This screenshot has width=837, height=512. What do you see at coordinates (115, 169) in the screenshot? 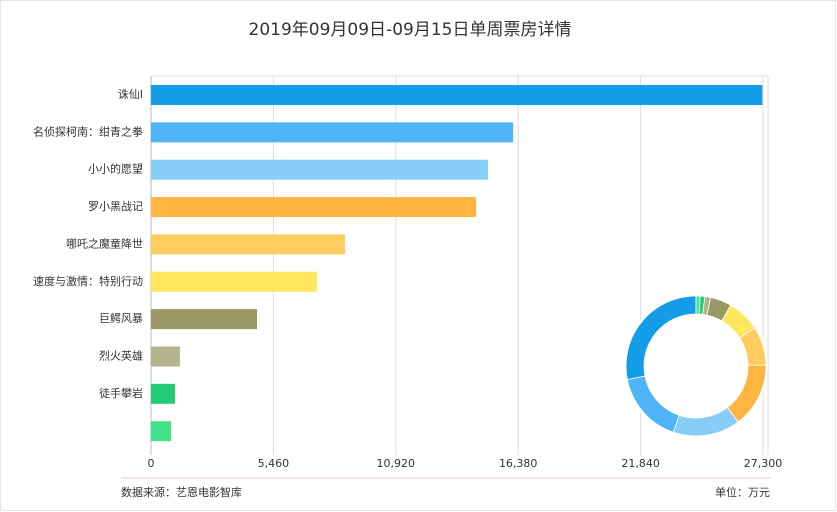
I see `y-tick-label: 小小的愿望` at bounding box center [115, 169].